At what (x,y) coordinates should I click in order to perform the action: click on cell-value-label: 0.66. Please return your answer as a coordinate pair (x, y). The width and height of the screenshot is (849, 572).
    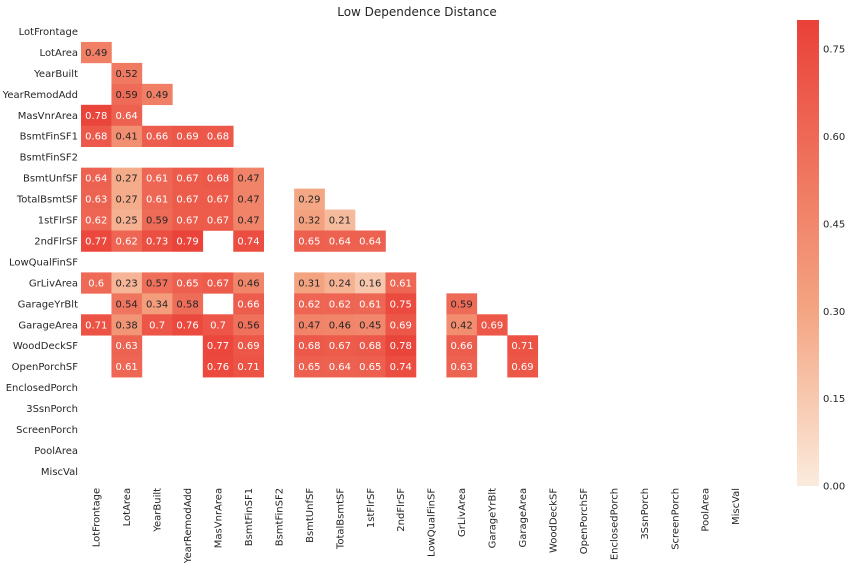
    Looking at the image, I should click on (248, 304).